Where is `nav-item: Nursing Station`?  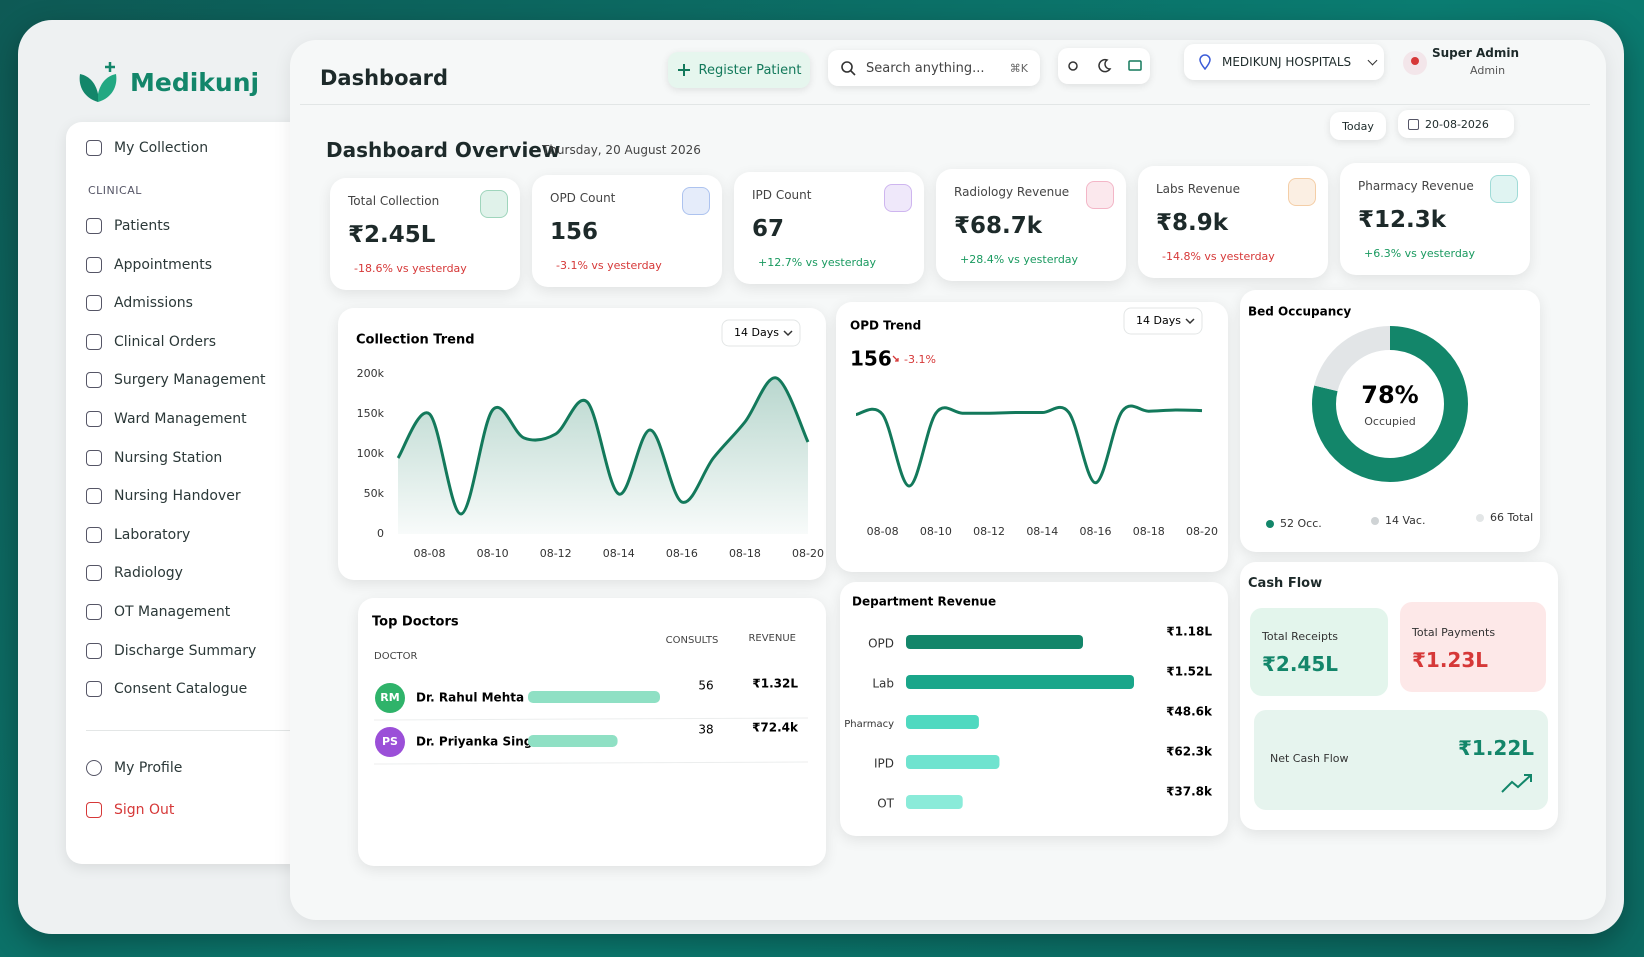
nav-item: Nursing Station is located at coordinates (154, 457).